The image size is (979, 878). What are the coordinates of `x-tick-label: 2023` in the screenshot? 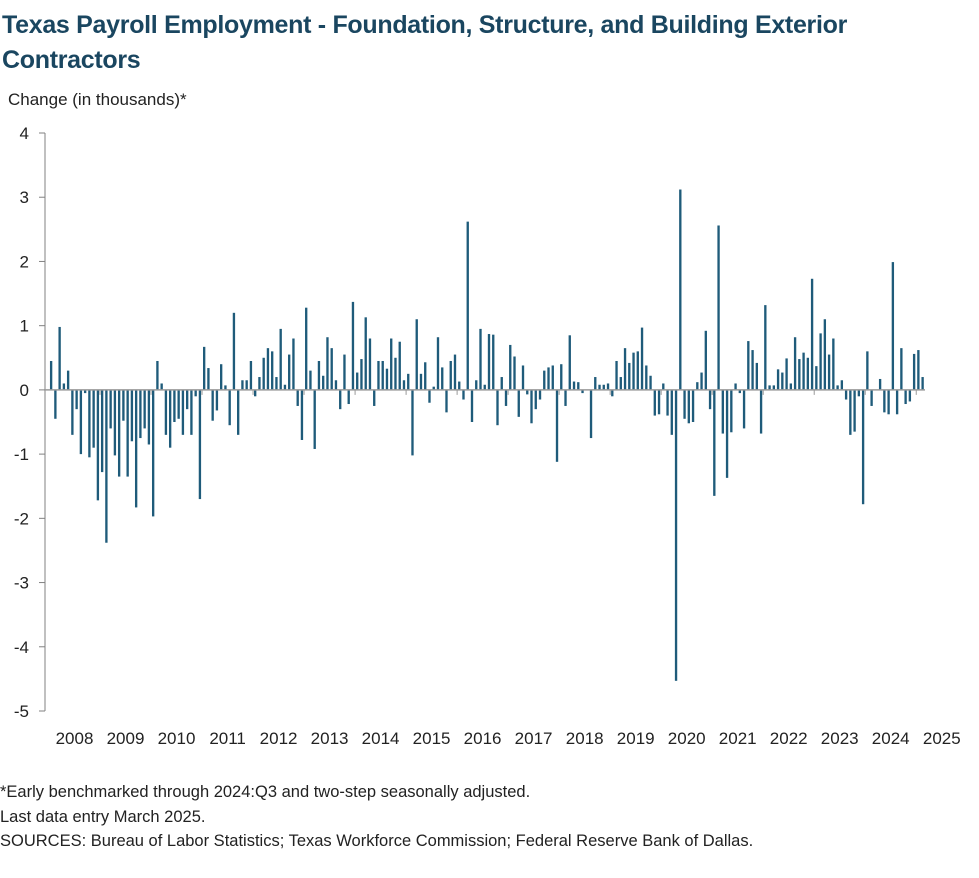 It's located at (840, 738).